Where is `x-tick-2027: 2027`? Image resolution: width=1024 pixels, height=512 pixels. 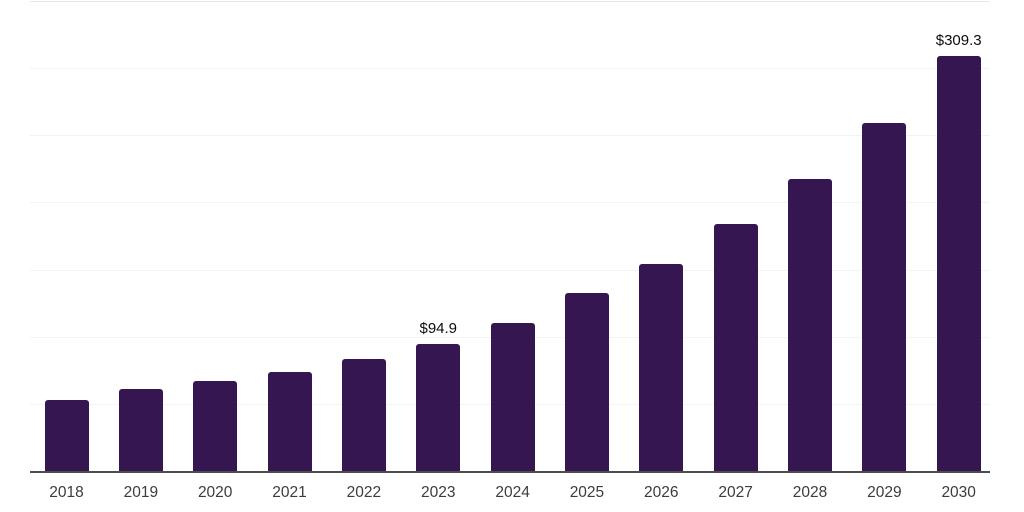
x-tick-2027: 2027 is located at coordinates (735, 492).